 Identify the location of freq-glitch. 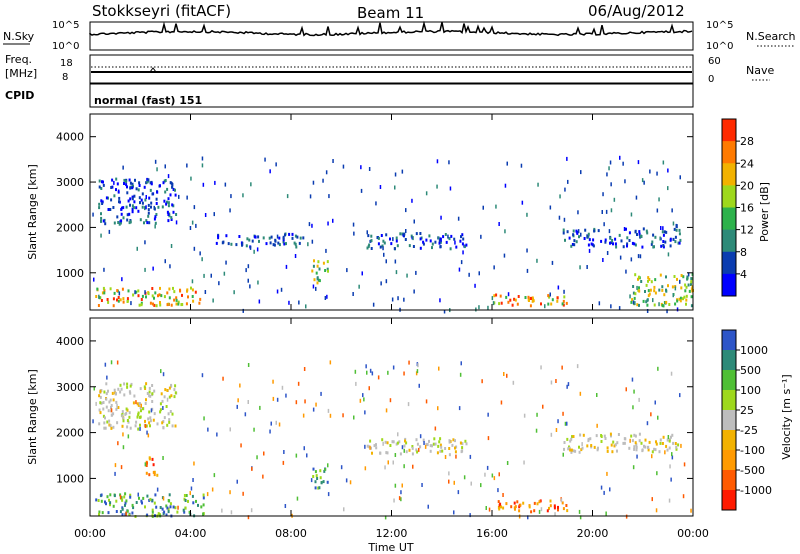
(153, 70).